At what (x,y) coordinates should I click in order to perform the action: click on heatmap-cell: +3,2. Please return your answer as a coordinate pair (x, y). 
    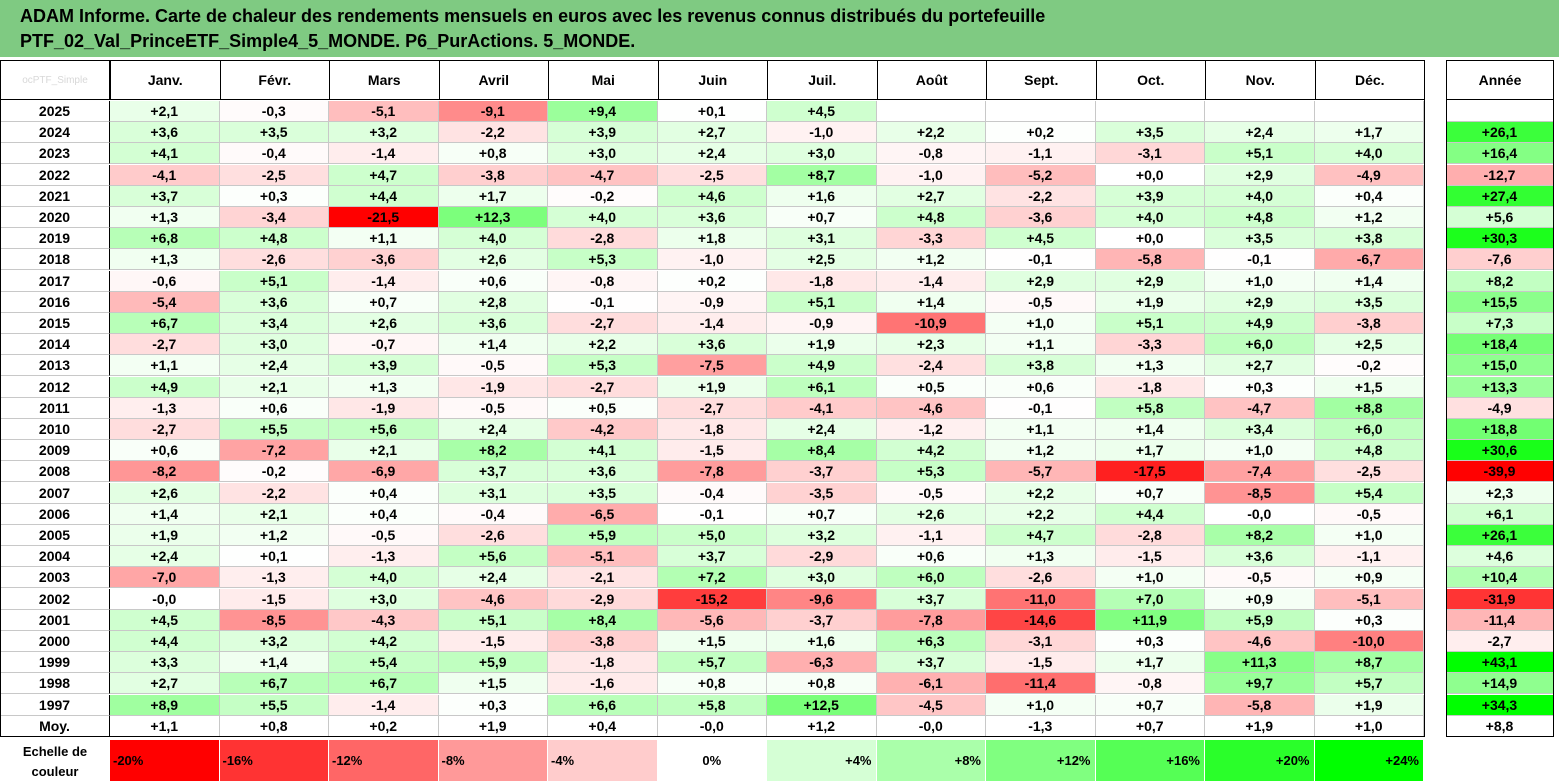
    Looking at the image, I should click on (274, 641).